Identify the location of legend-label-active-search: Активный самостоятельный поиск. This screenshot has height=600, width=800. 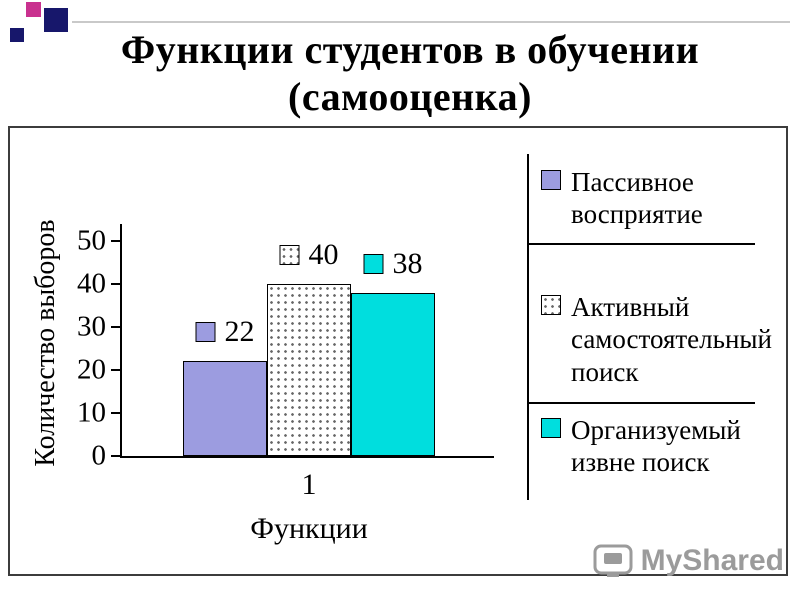
(671, 339).